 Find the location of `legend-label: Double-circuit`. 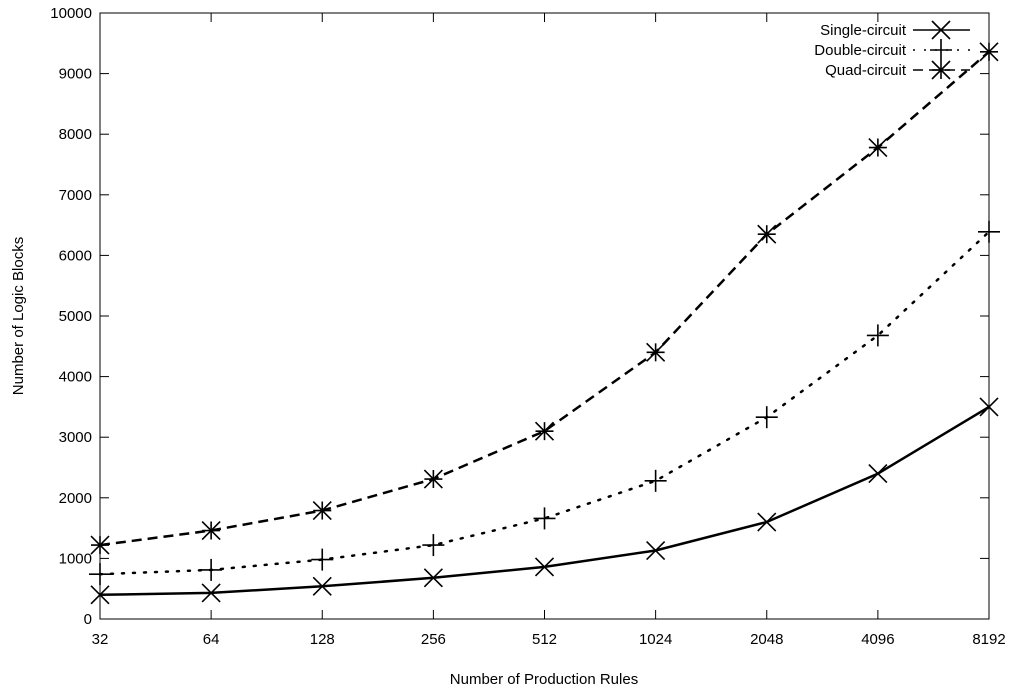

legend-label: Double-circuit is located at coordinates (860, 50).